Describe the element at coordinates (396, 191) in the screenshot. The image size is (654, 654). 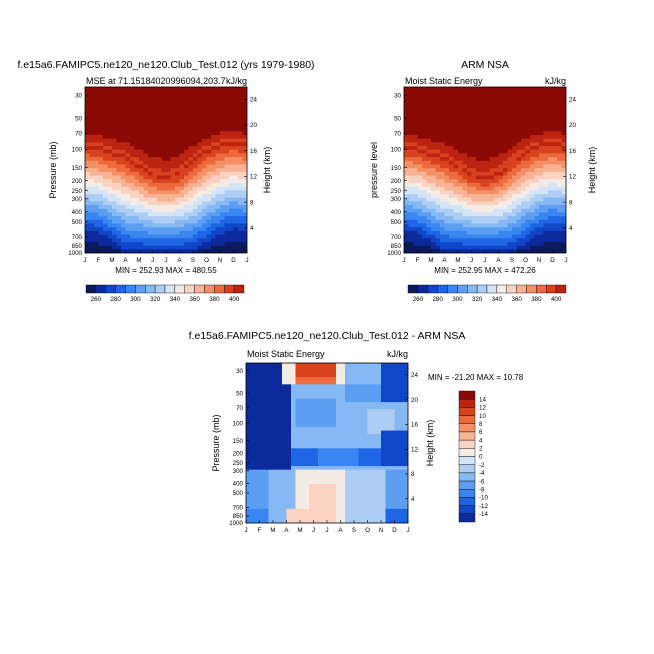
I see `y-tick-label: 250` at that location.